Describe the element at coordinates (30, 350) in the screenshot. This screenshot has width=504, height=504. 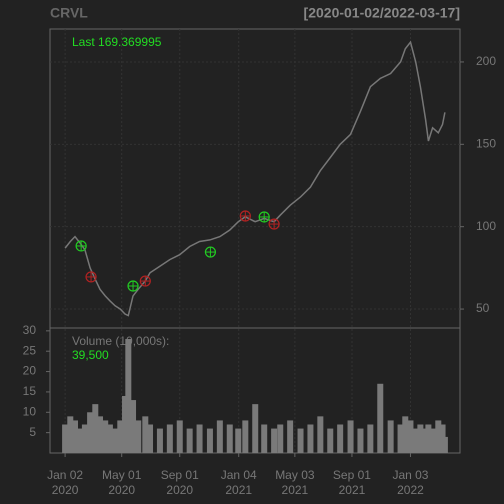
I see `vol-tick-label: 25` at that location.